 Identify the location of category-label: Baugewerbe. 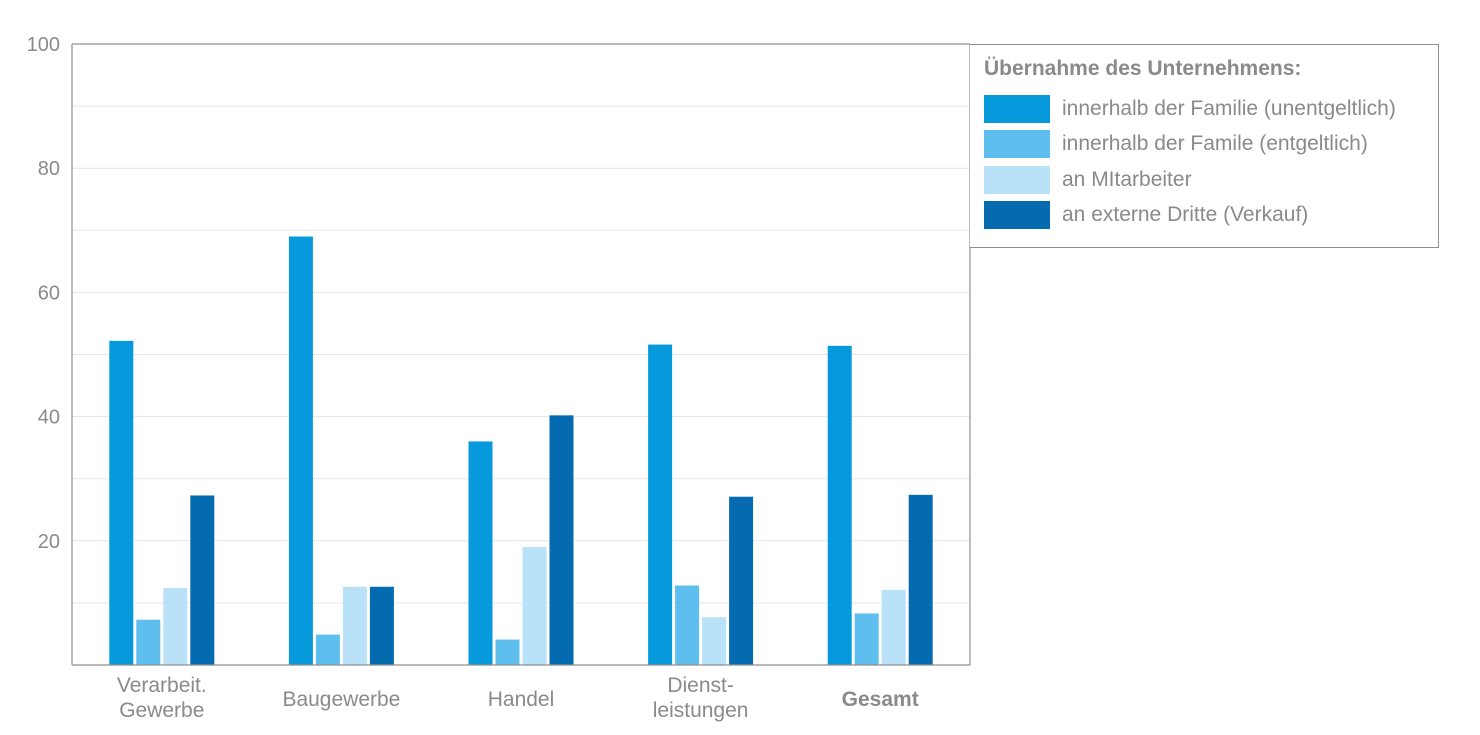
(341, 699).